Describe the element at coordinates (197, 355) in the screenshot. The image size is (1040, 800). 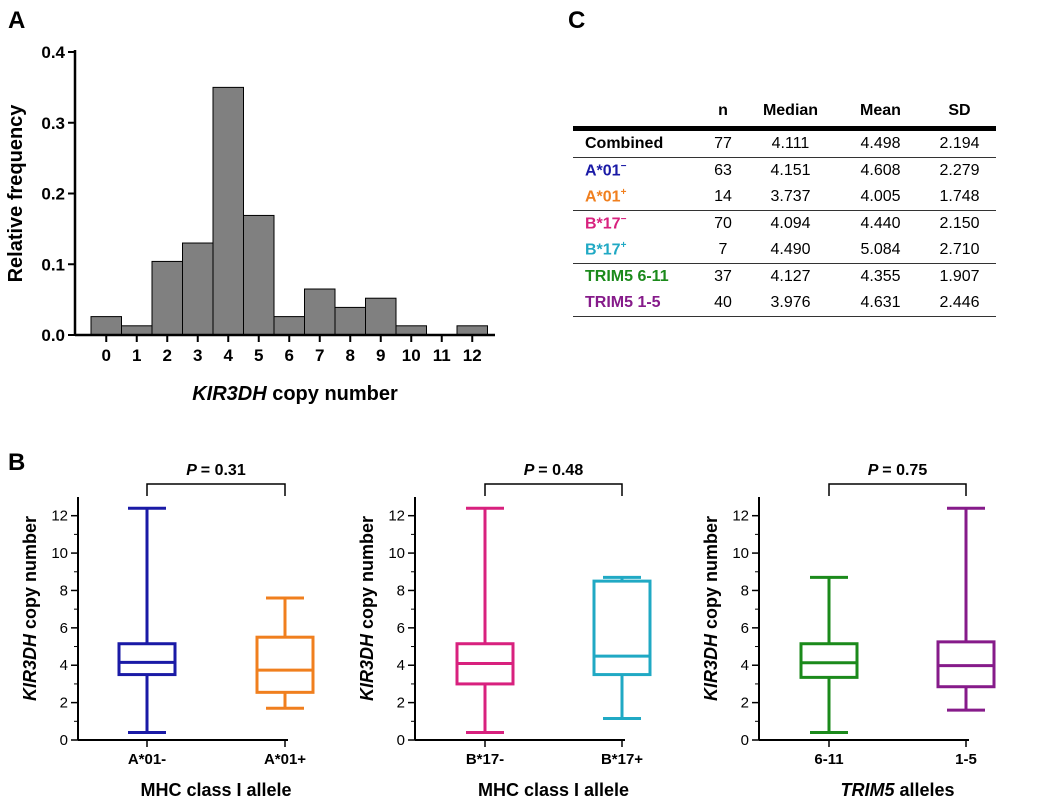
I see `x-tick-label: 3` at that location.